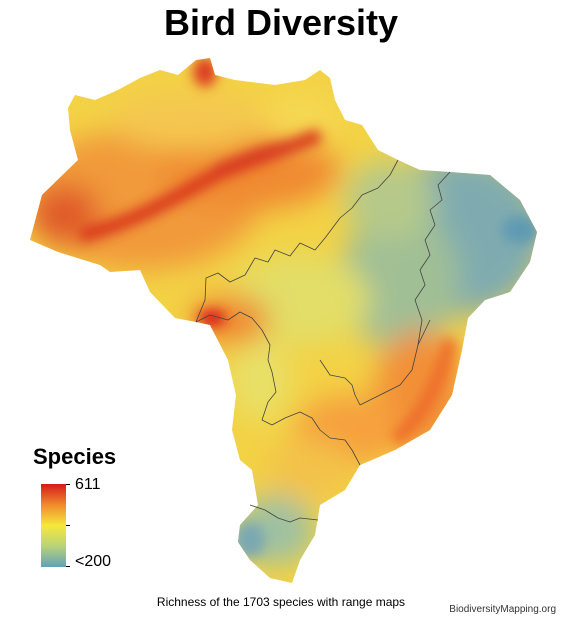 Image resolution: width=562 pixels, height=620 pixels. Describe the element at coordinates (88, 484) in the screenshot. I see `legend-max-label: 611` at that location.